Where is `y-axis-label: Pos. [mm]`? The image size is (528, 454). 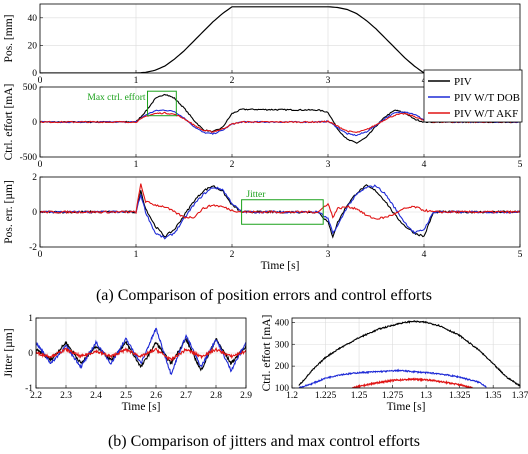 y-axis-label: Pos. [mm] is located at coordinates (9, 39).